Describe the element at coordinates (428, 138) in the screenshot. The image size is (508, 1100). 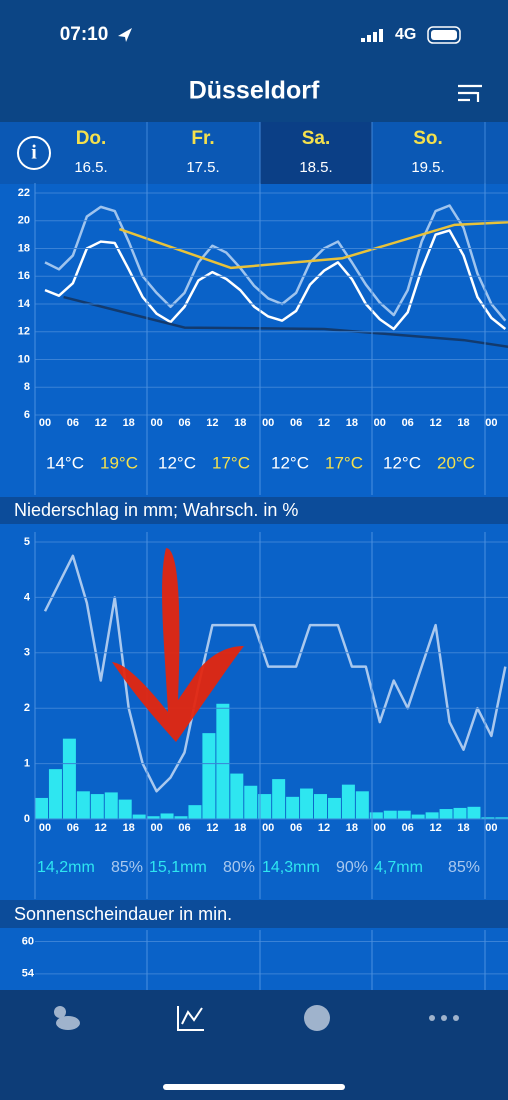
I see `day-name: So.` at that location.